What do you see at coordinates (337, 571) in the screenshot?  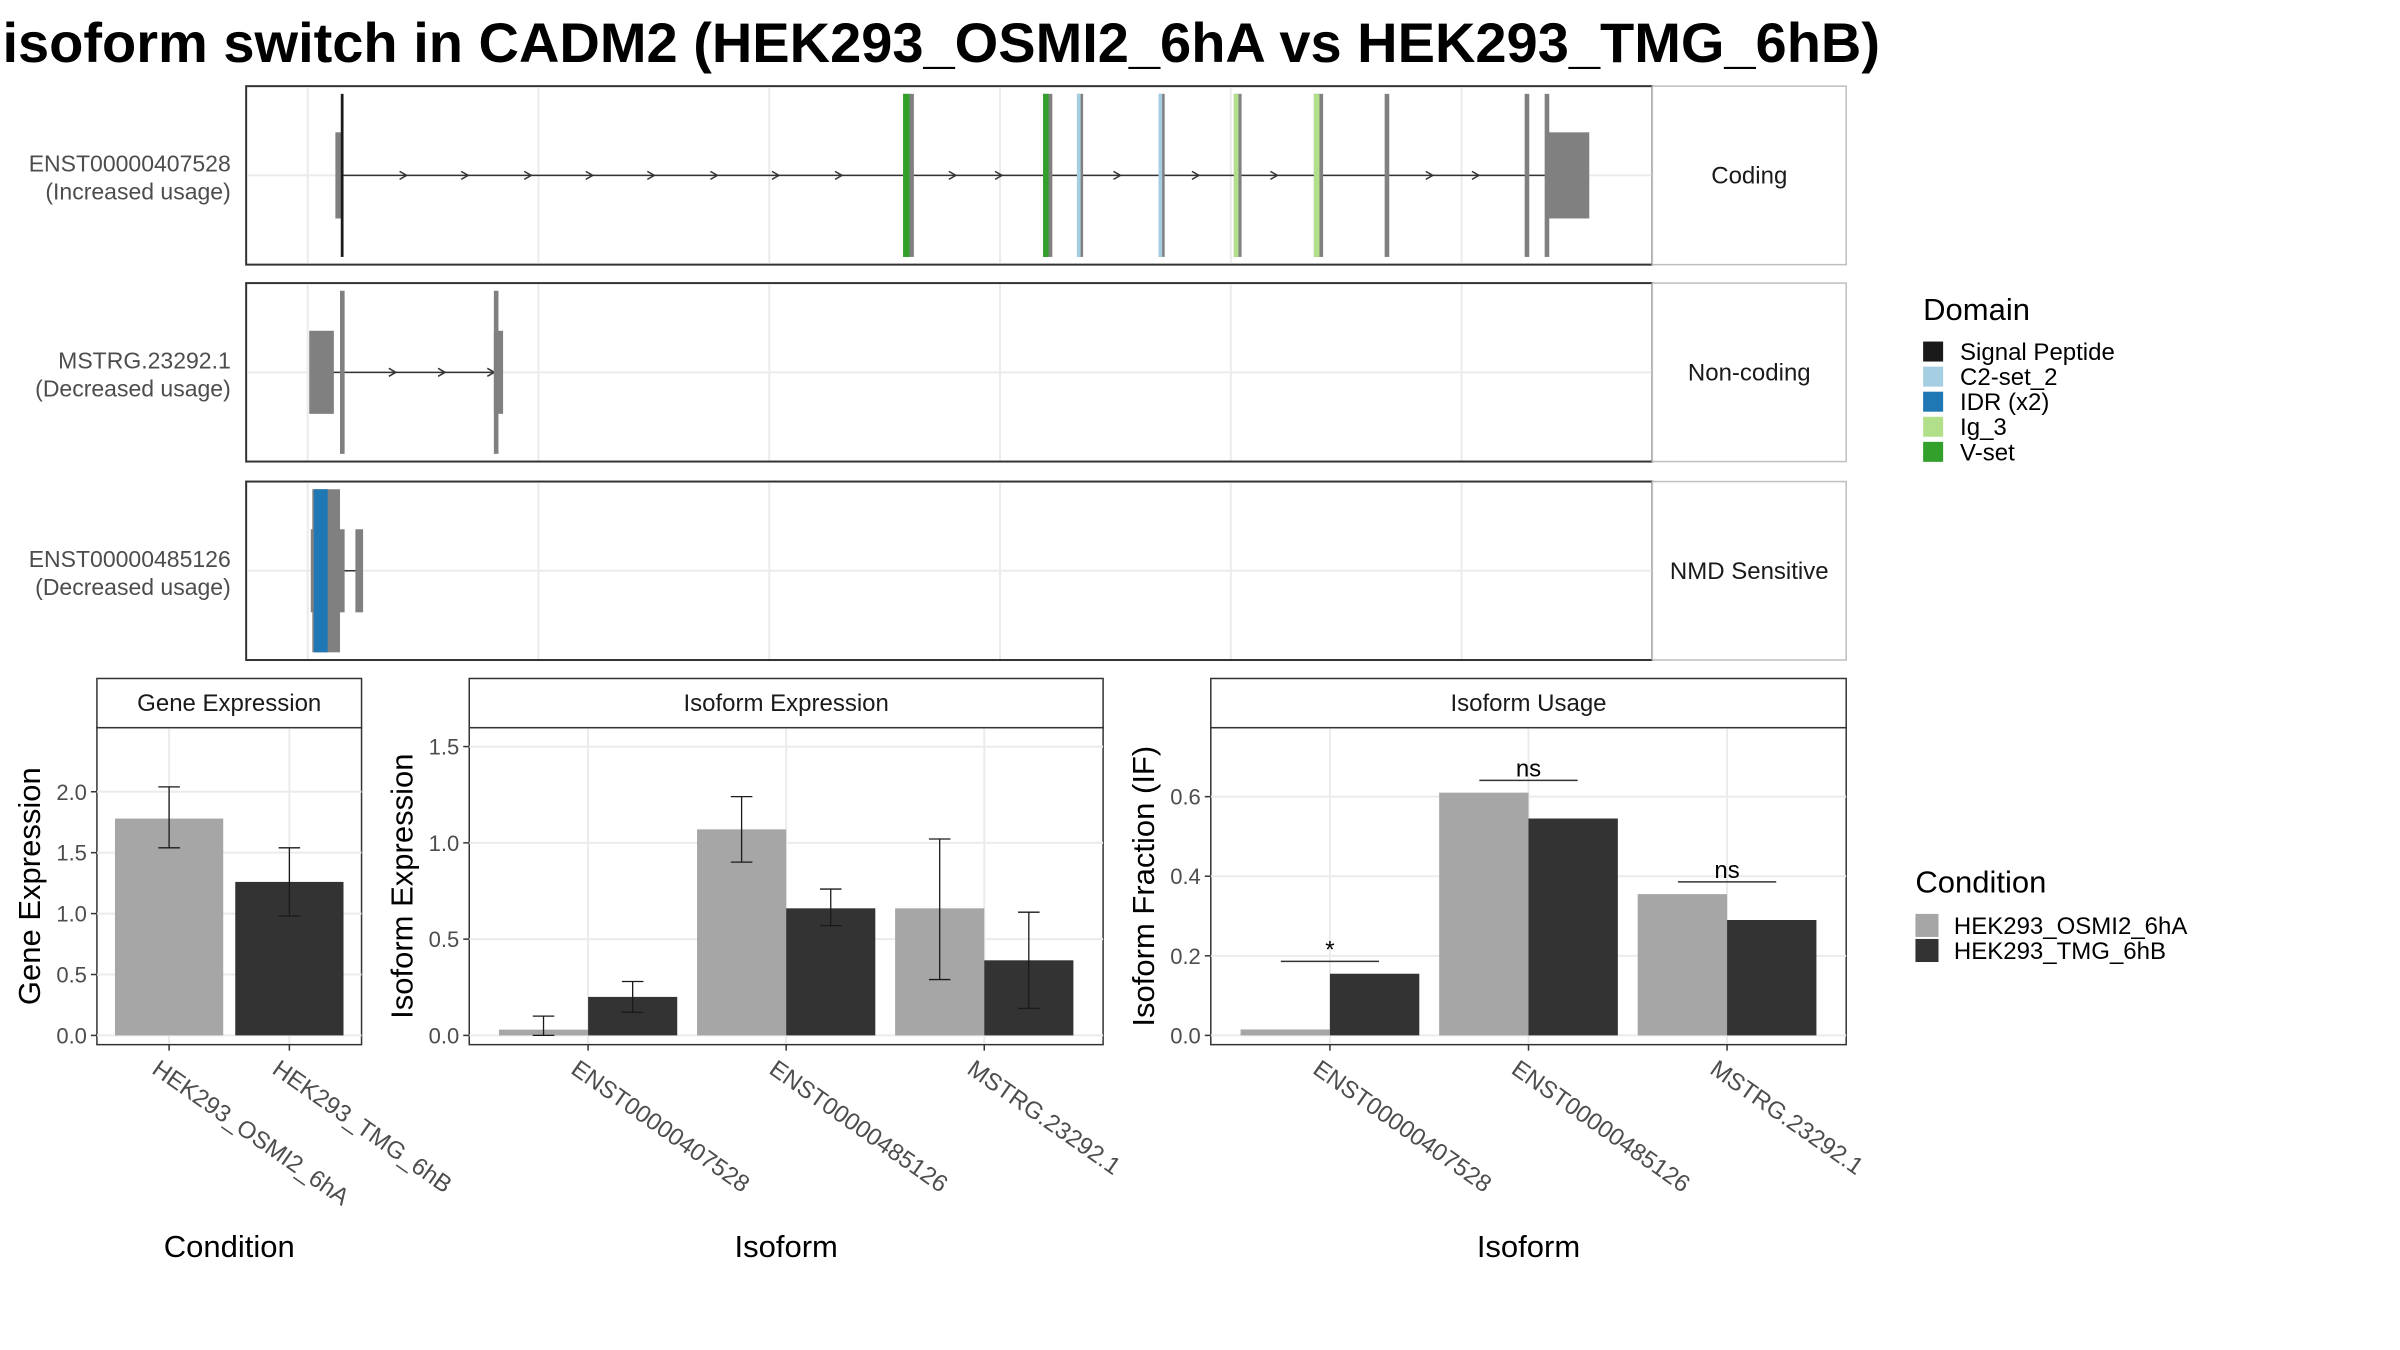 I see `transcript-ENST00000485126` at bounding box center [337, 571].